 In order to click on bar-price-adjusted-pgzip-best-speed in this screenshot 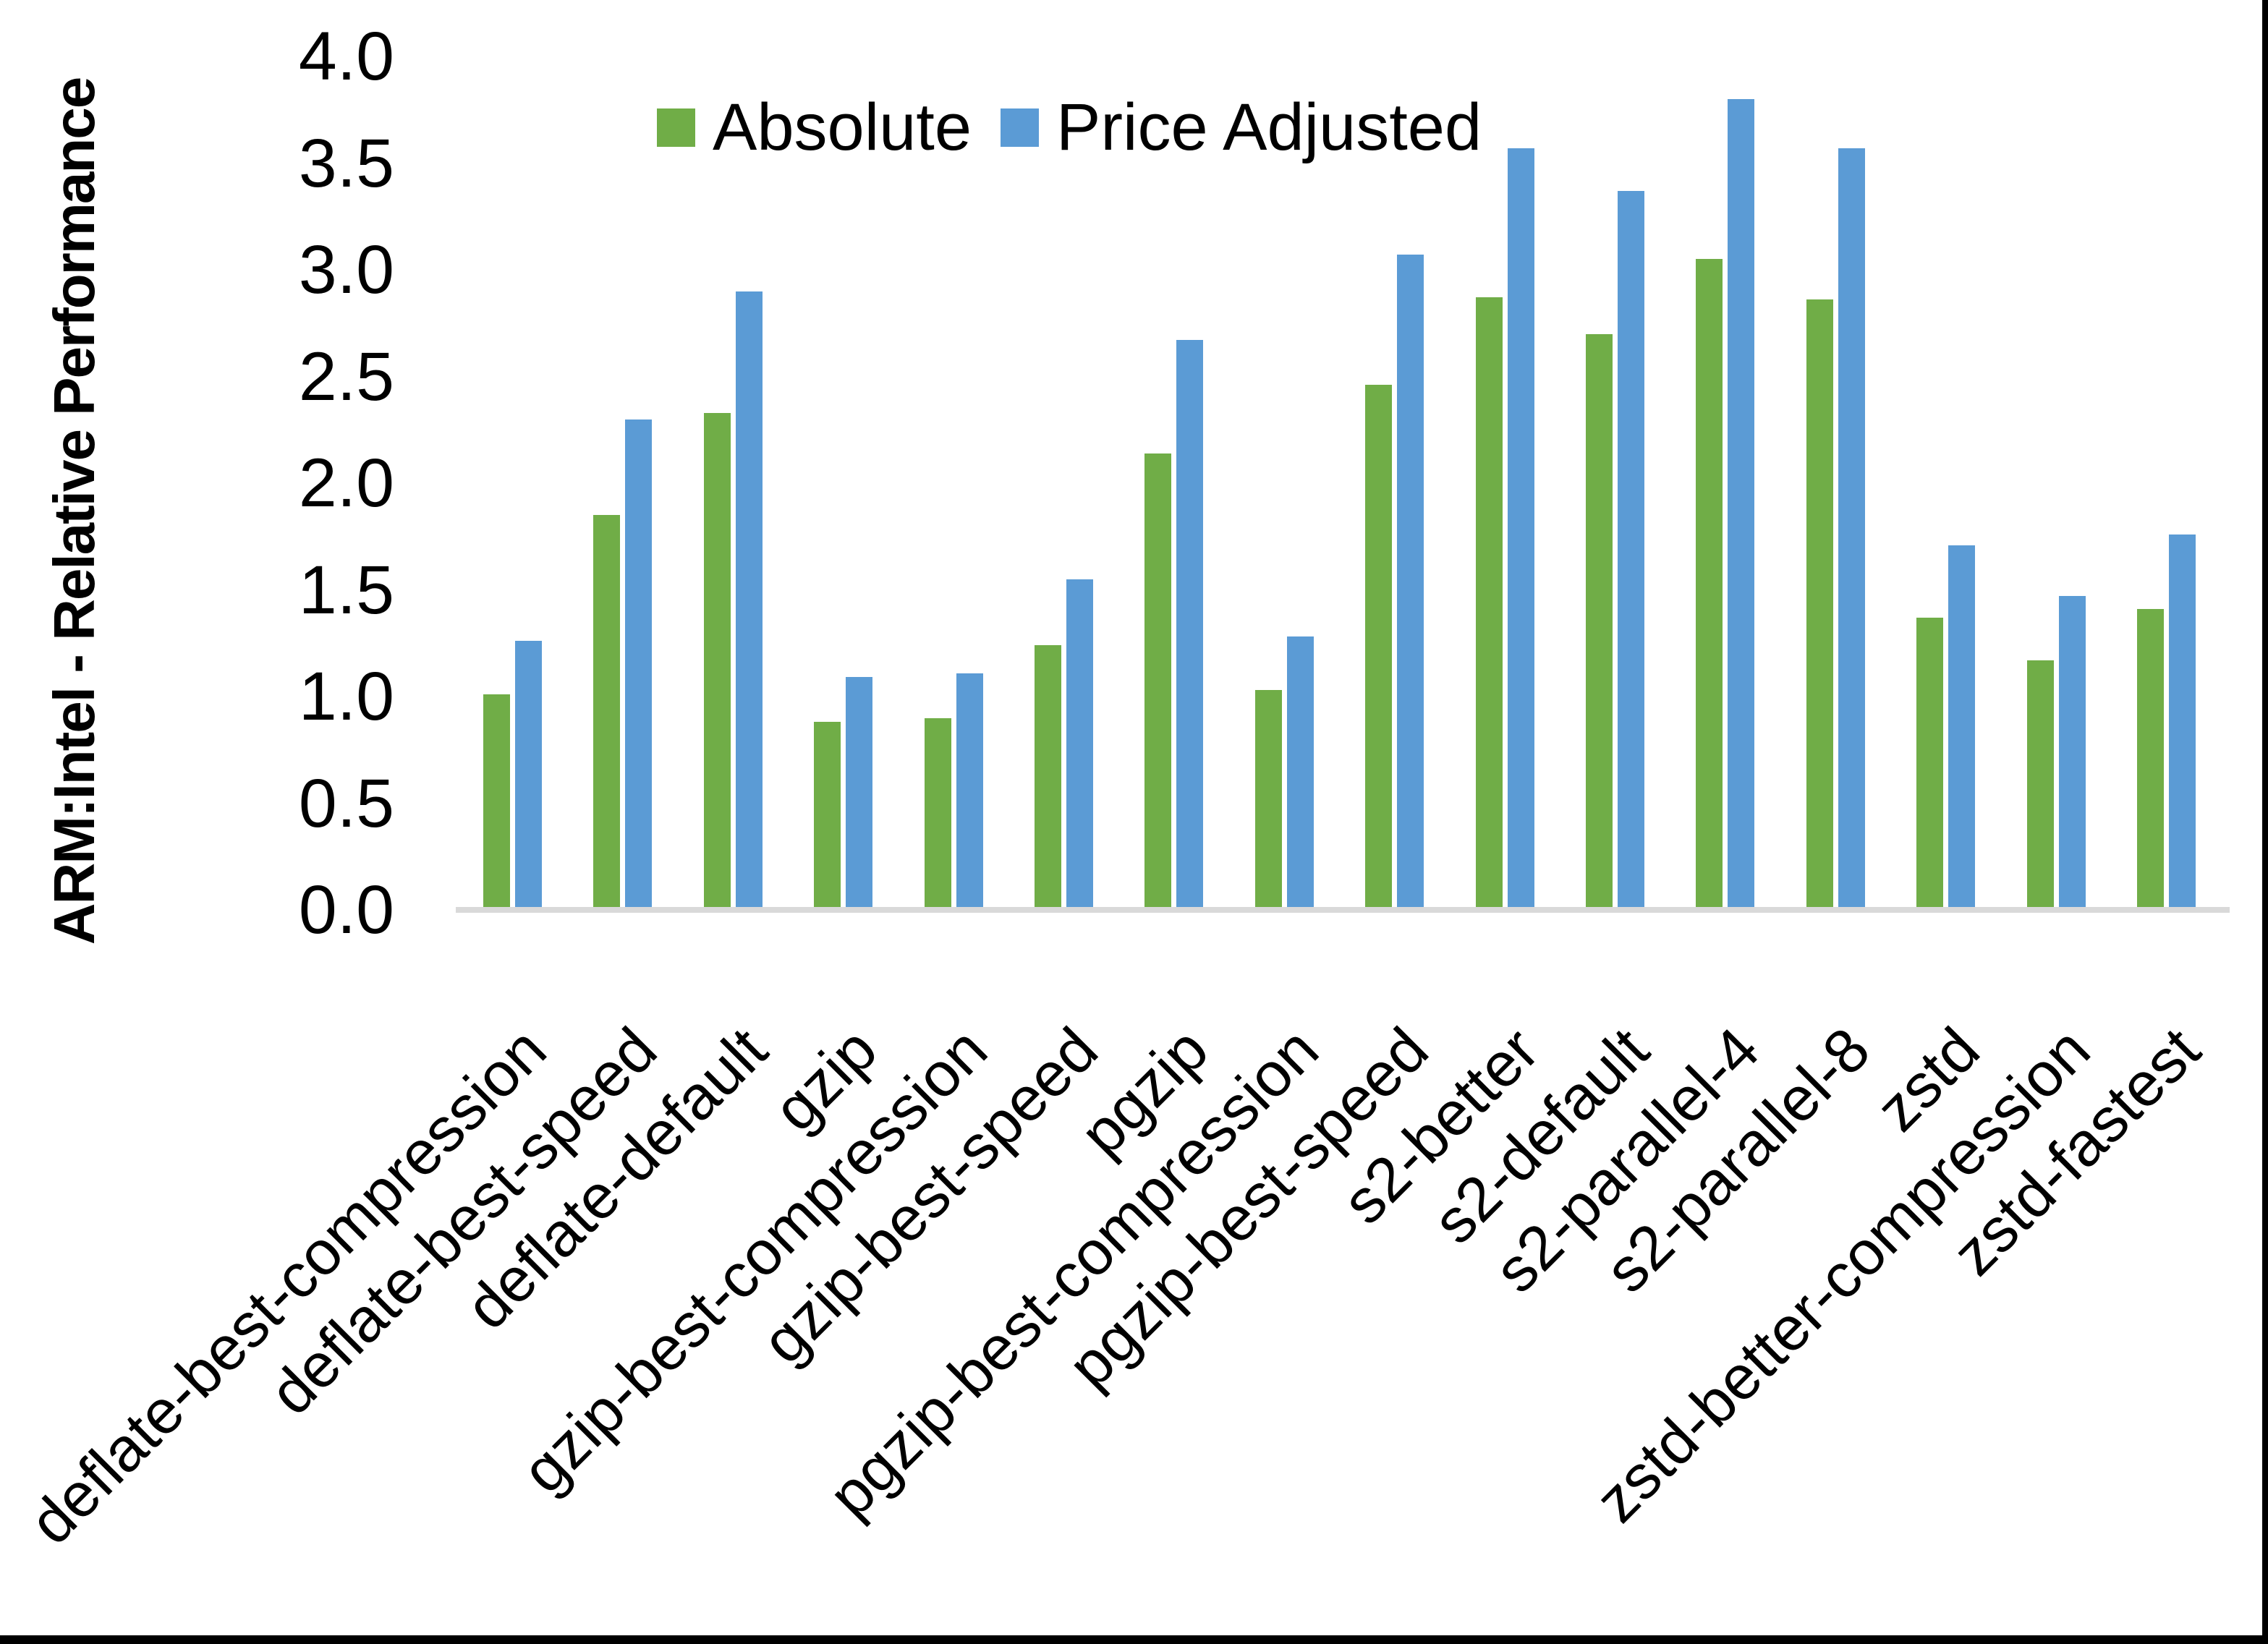, I will do `click(1410, 582)`.